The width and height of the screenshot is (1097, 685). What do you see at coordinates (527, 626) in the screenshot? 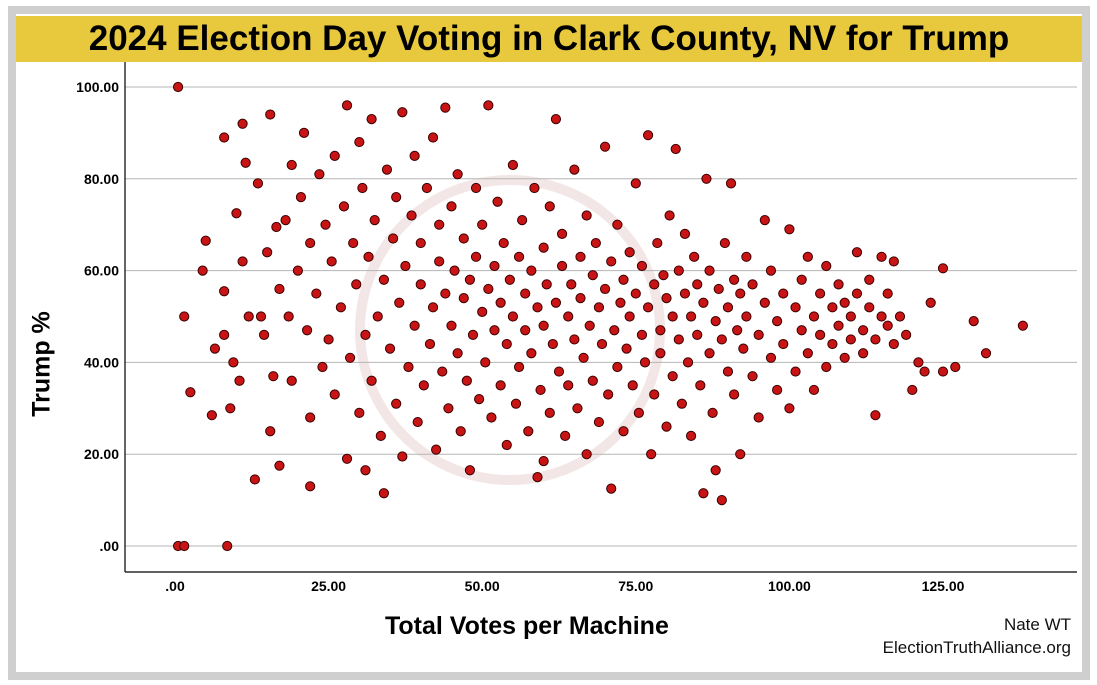
I see `x-axis-label: Total Votes per Machine` at bounding box center [527, 626].